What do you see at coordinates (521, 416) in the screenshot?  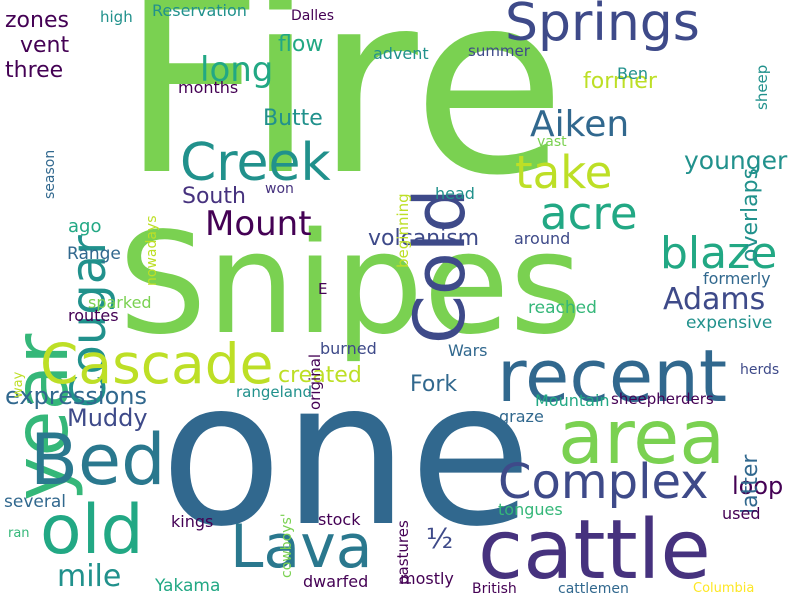 I see `word-graze: graze` at bounding box center [521, 416].